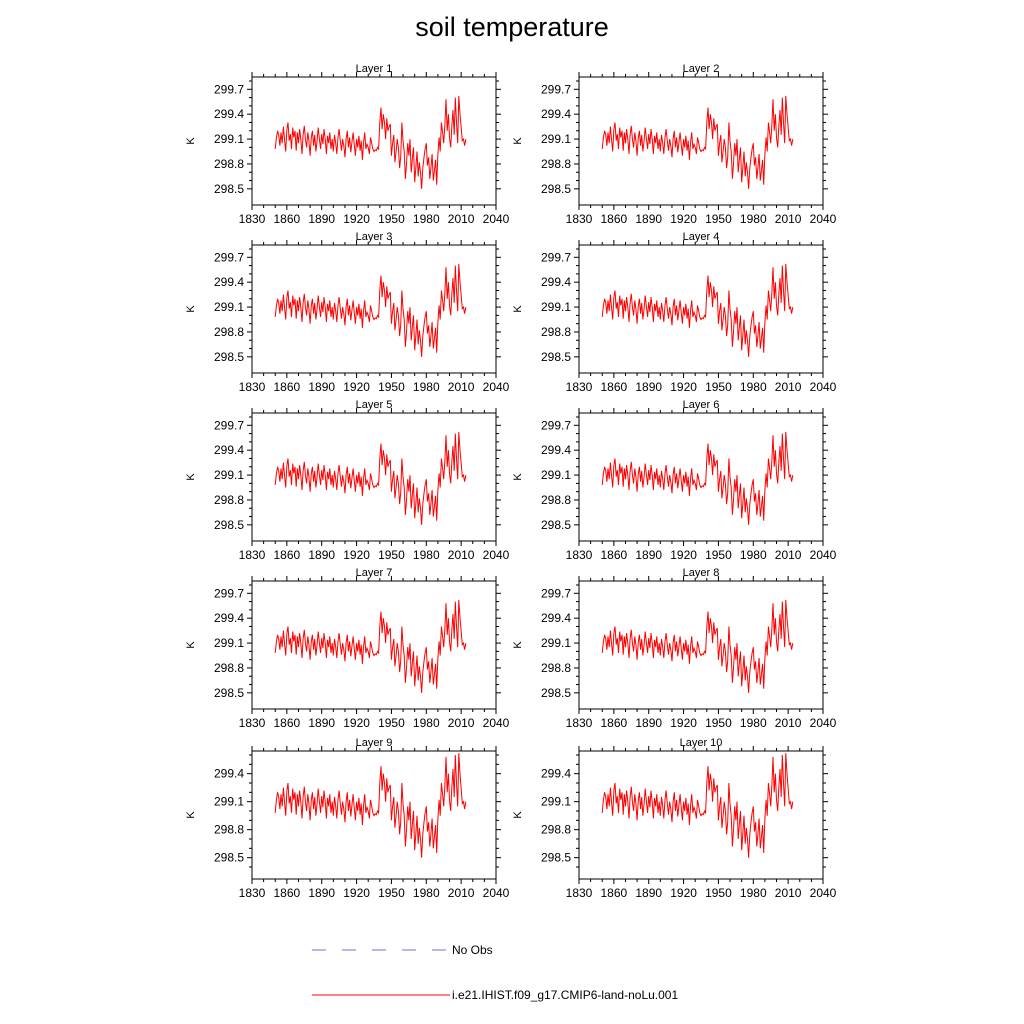 The height and width of the screenshot is (1024, 1024). I want to click on panel-title: Layer 3, so click(374, 237).